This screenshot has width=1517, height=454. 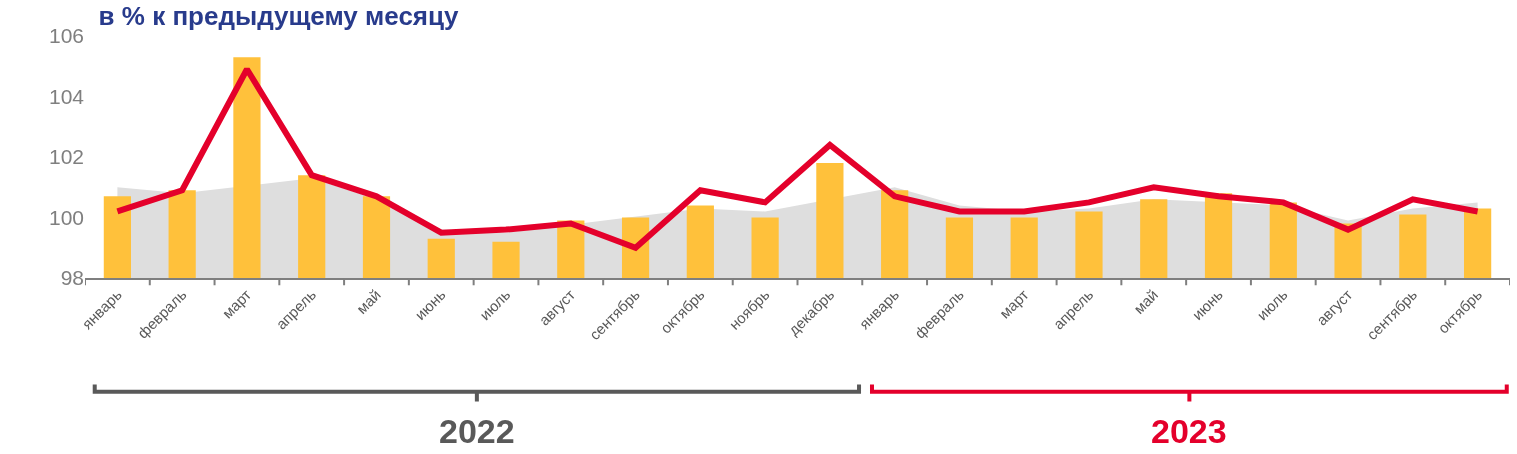 I want to click on text: 2023, so click(x=1189, y=431).